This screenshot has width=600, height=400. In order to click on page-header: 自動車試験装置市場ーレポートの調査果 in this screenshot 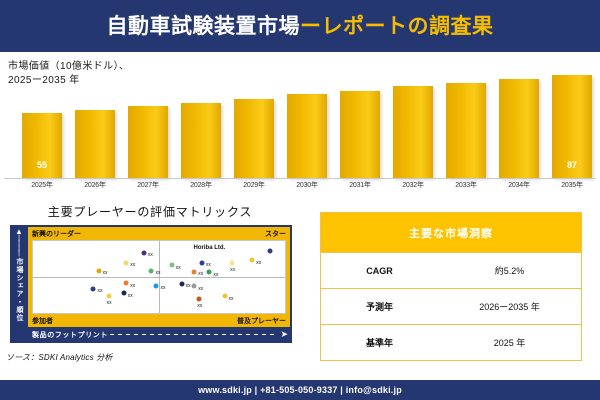, I will do `click(300, 26)`.